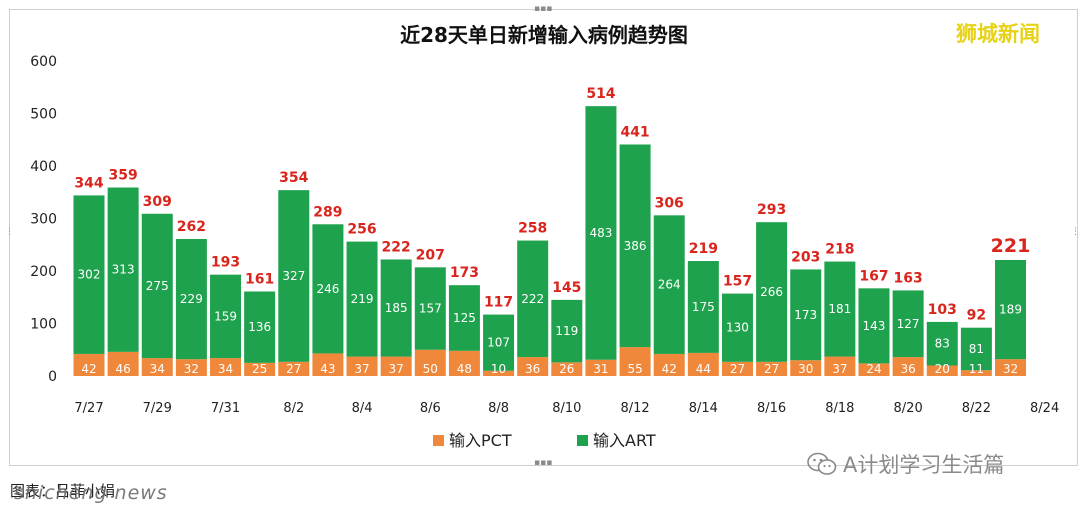 The image size is (1080, 511). Describe the element at coordinates (566, 369) in the screenshot. I see `data-label-pct: 26` at that location.